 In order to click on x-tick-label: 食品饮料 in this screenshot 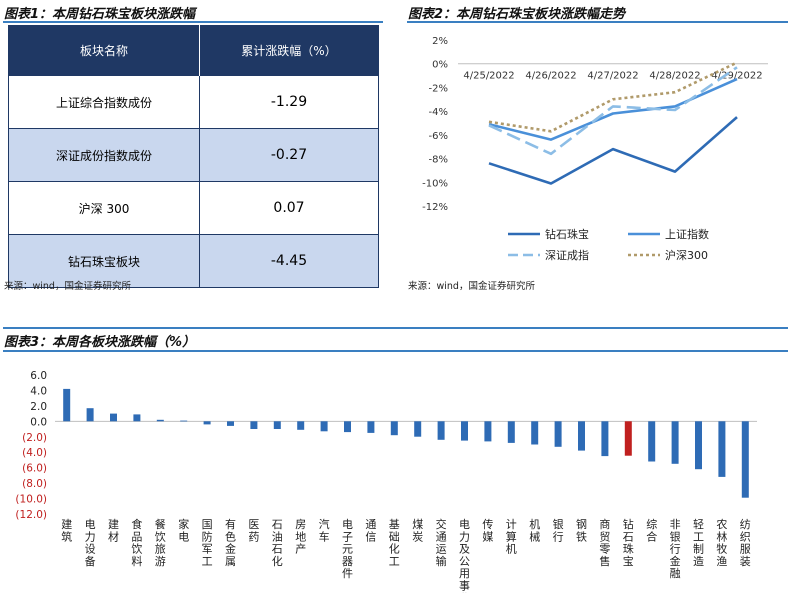, I will do `click(136, 542)`.